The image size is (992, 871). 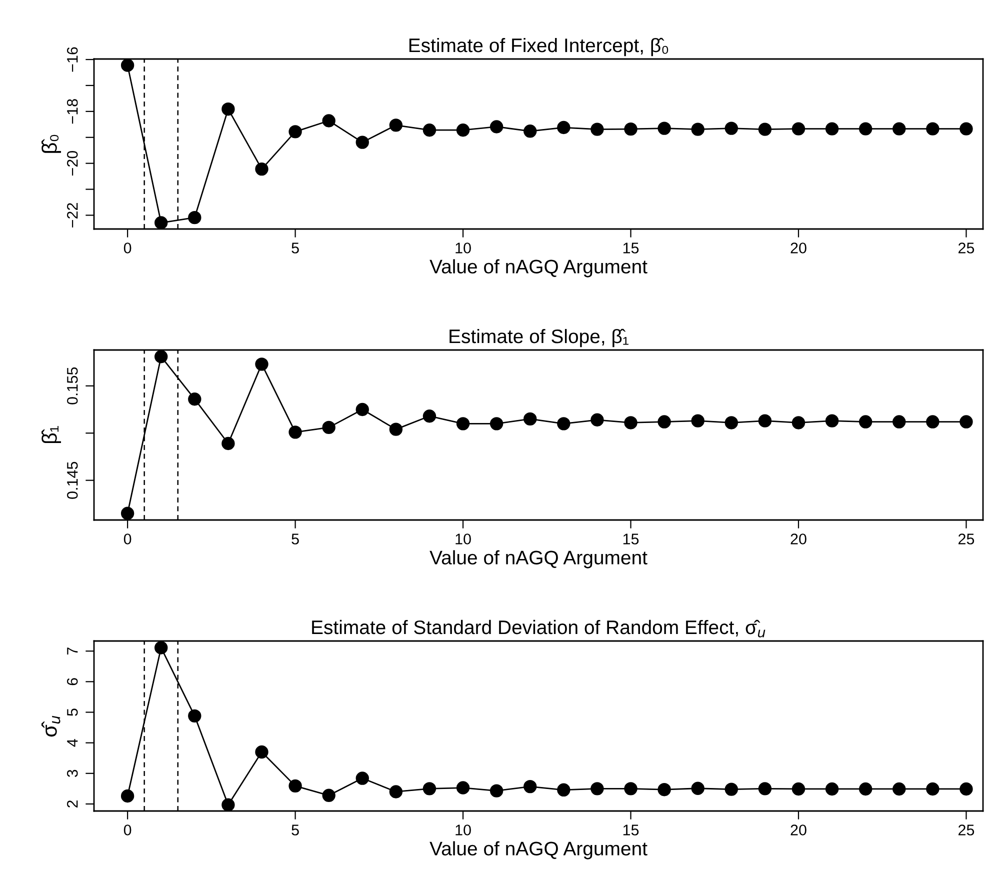 What do you see at coordinates (72, 480) in the screenshot?
I see `y-tick-label: 0.145` at bounding box center [72, 480].